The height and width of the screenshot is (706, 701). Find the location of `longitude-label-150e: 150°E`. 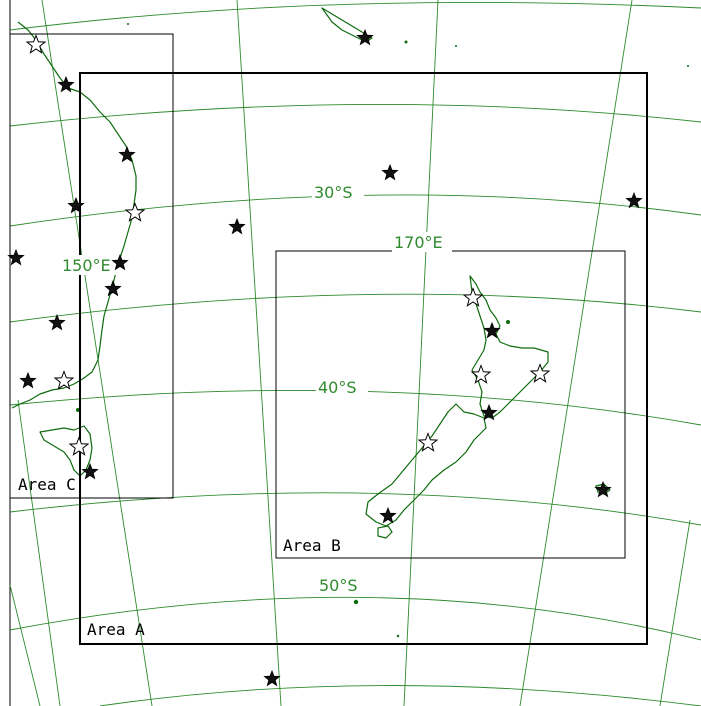

longitude-label-150e: 150°E is located at coordinates (86, 265).